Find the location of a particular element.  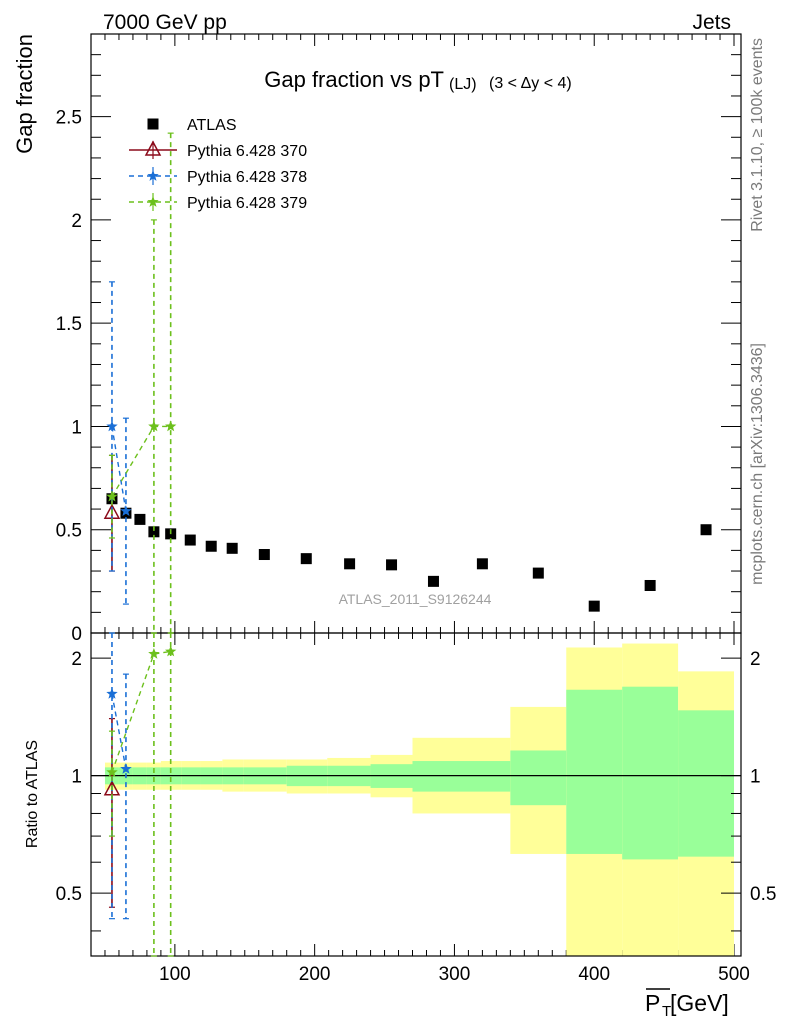

x-axis-label-sub: T is located at coordinates (666, 1011).